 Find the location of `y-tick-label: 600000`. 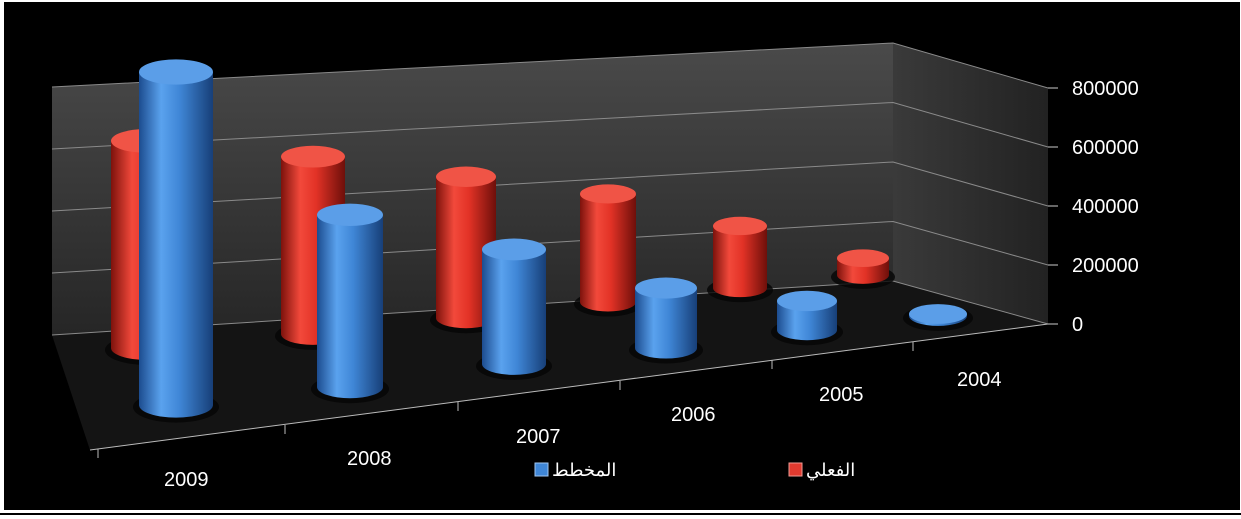

y-tick-label: 600000 is located at coordinates (1105, 148).